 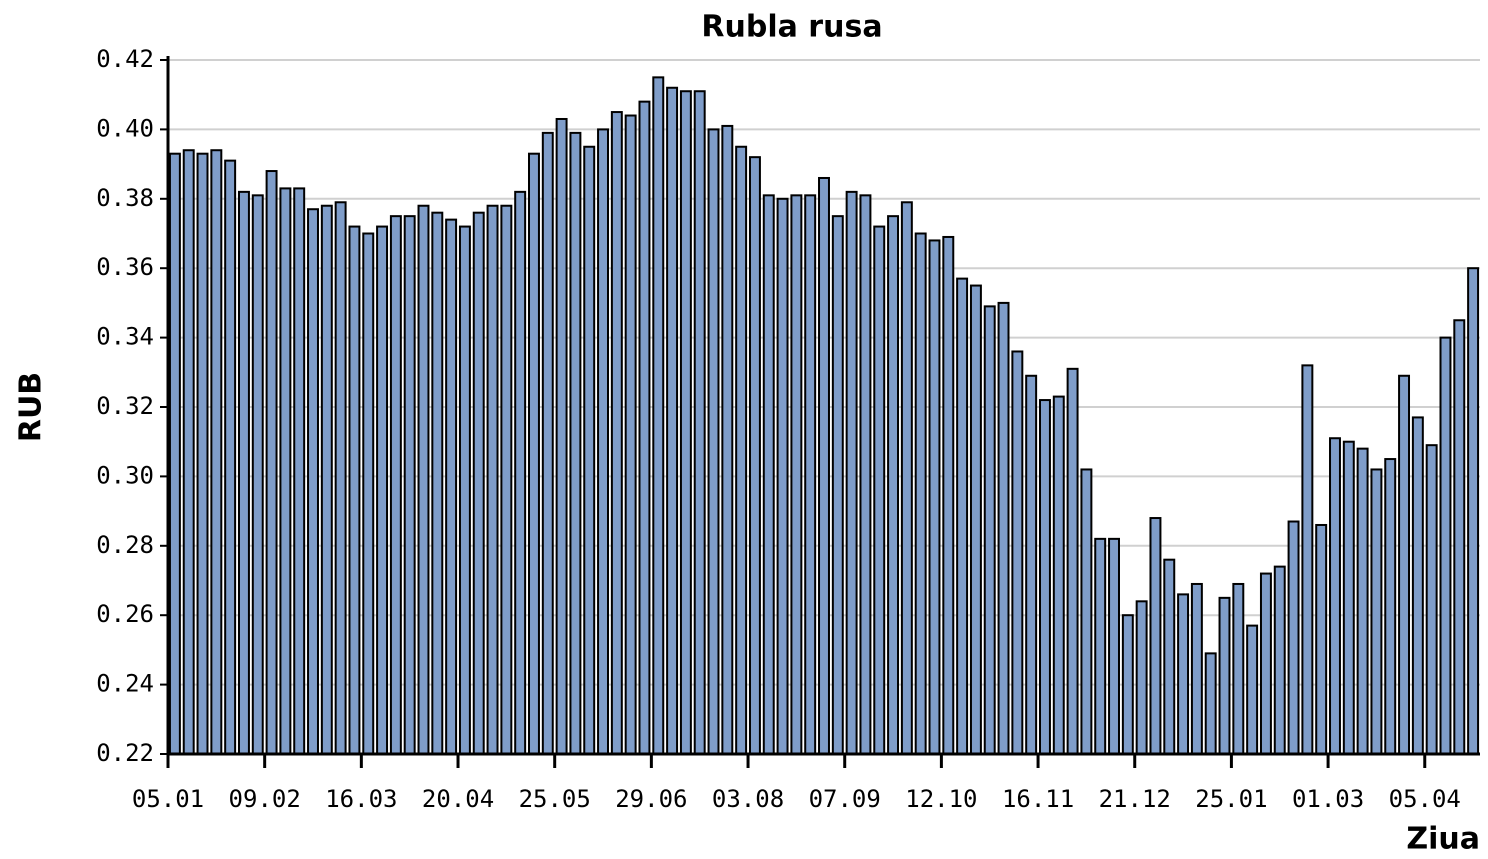 What do you see at coordinates (125, 545) in the screenshot?
I see `y-tick-label: 0.28` at bounding box center [125, 545].